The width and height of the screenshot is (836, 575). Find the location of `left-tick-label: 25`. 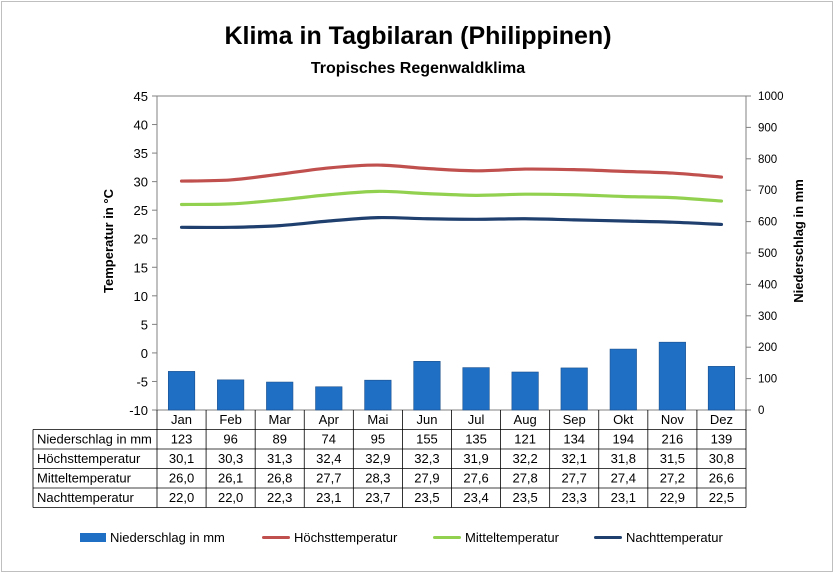

left-tick-label: 25 is located at coordinates (141, 210).